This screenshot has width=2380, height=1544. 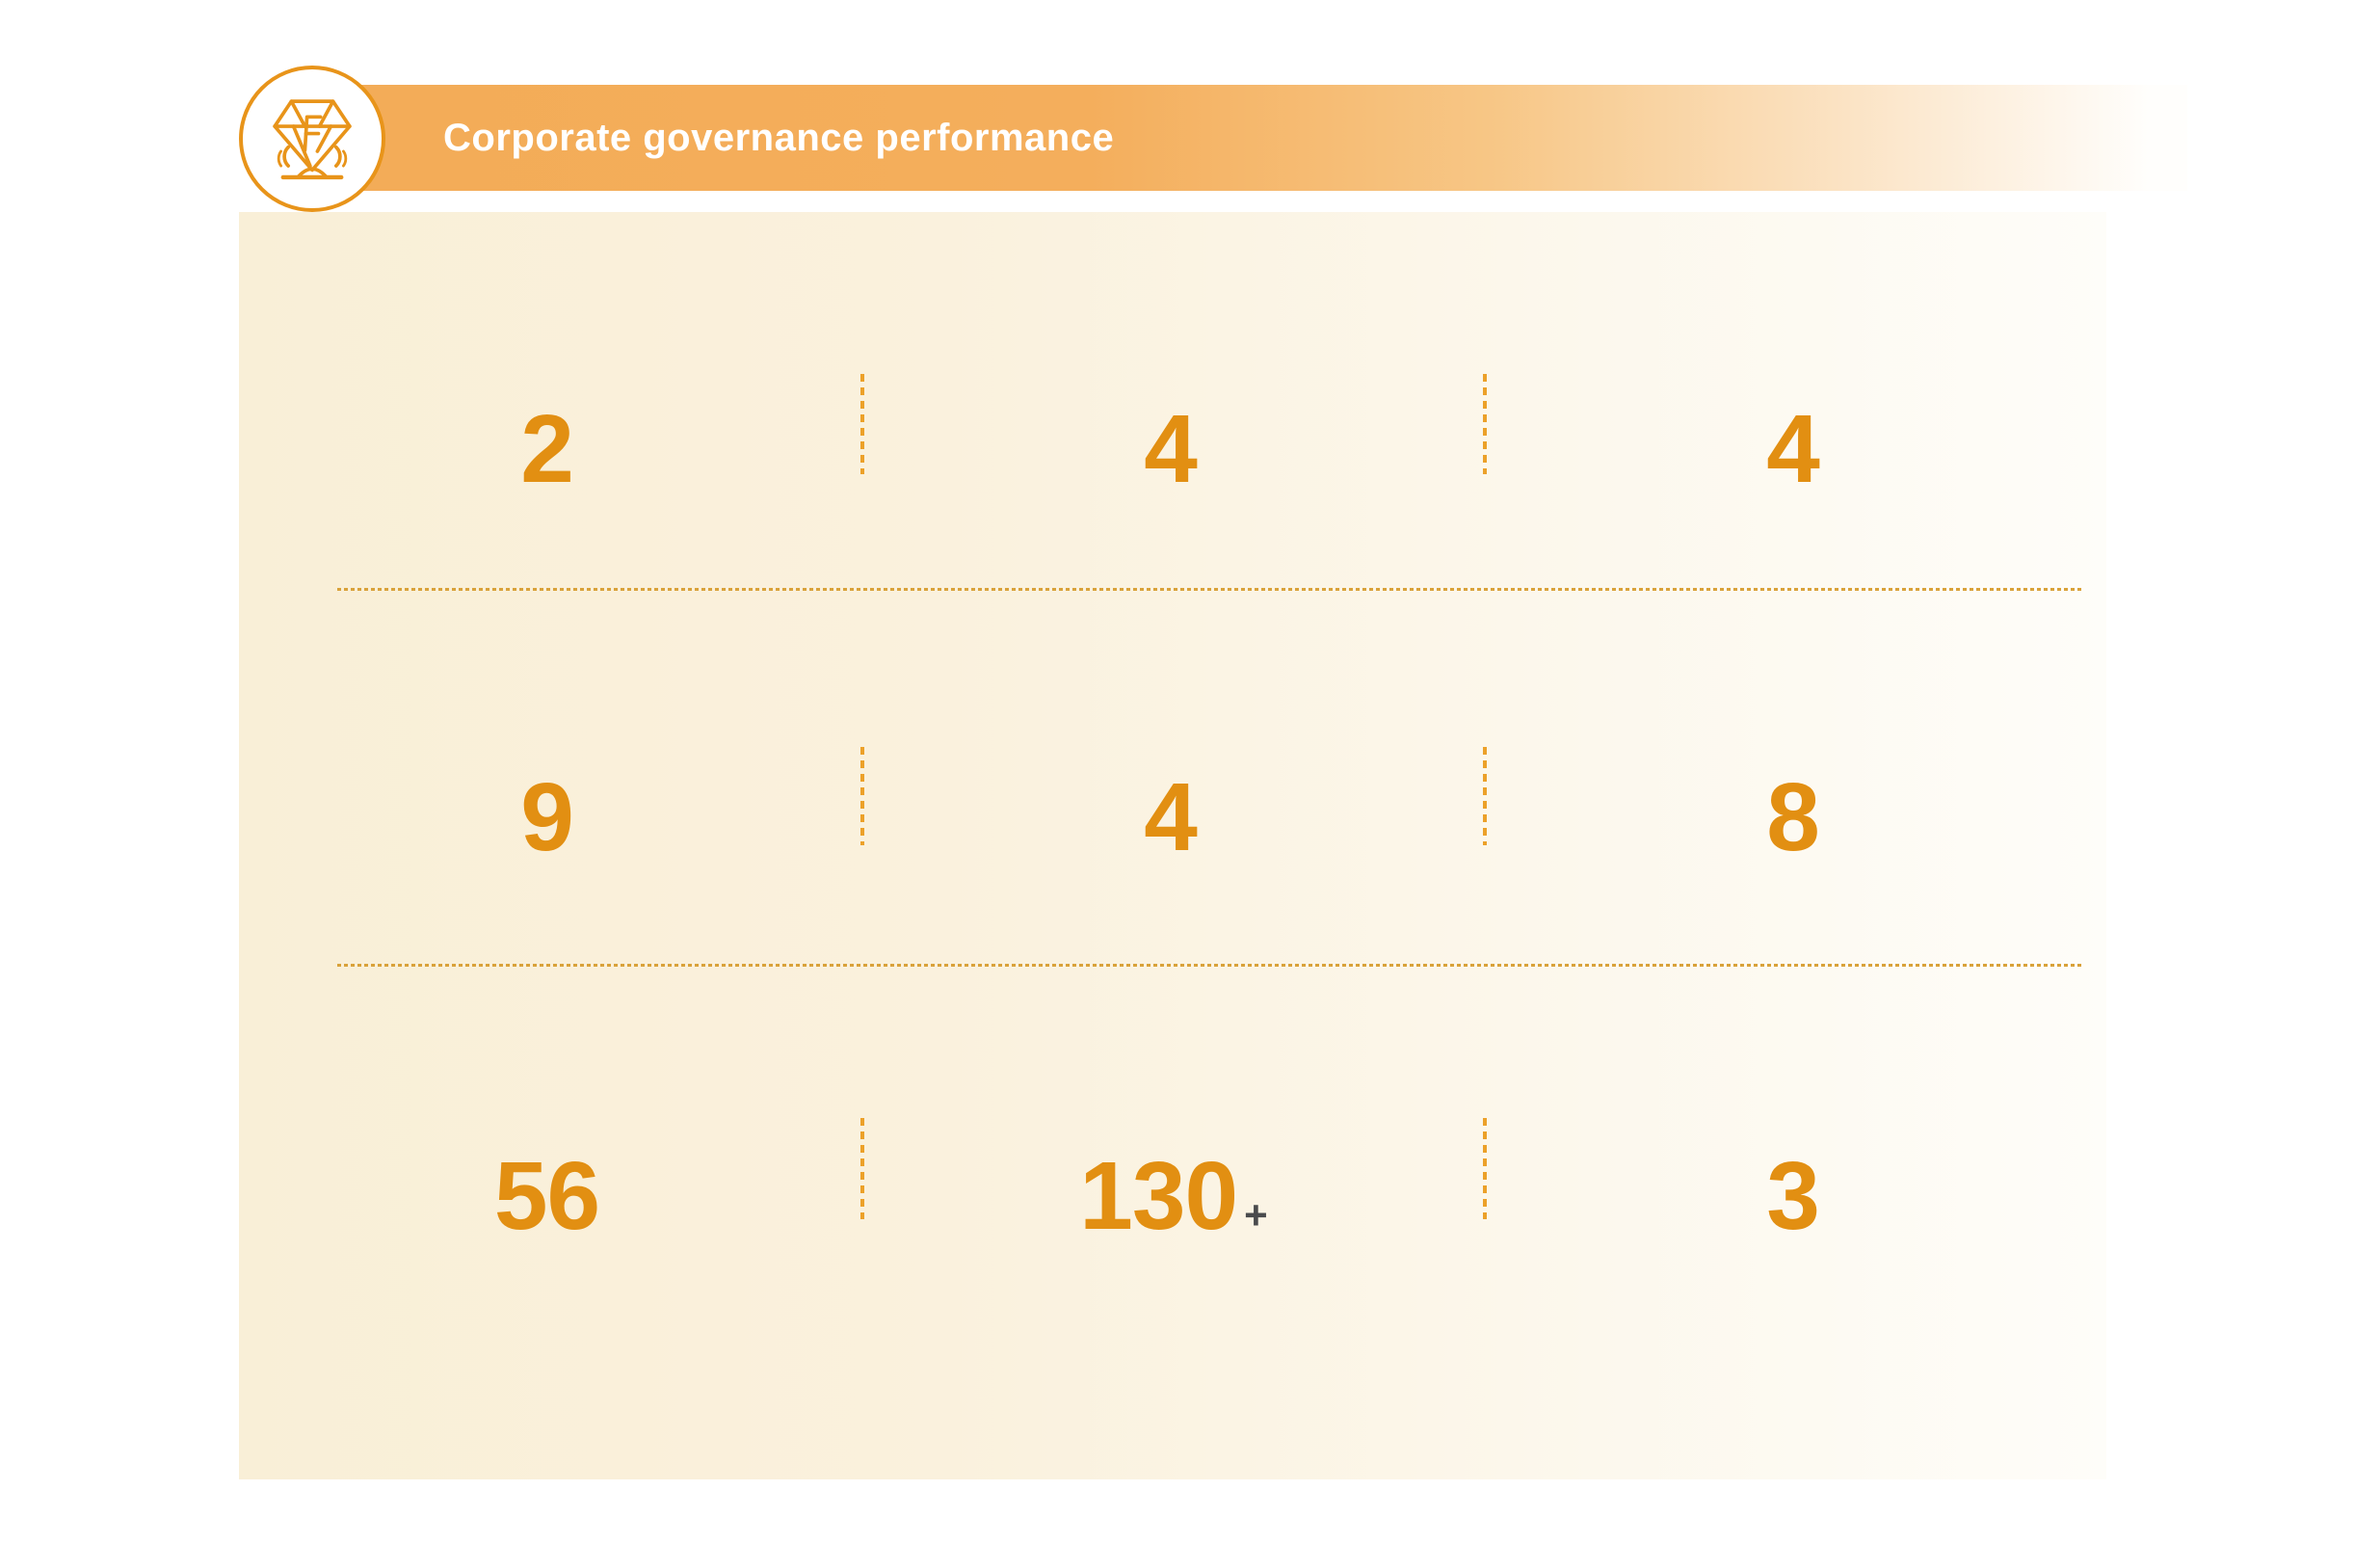 What do you see at coordinates (547, 449) in the screenshot?
I see `stat-value: 2` at bounding box center [547, 449].